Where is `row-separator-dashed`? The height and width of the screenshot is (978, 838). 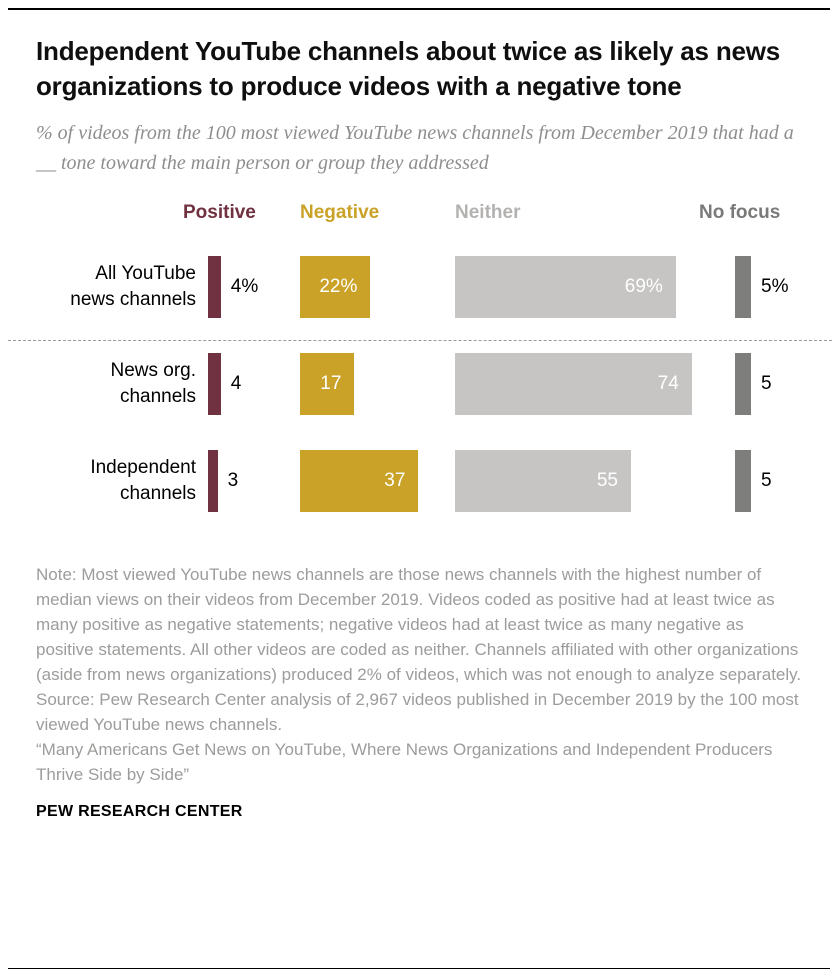
row-separator-dashed is located at coordinates (420, 341).